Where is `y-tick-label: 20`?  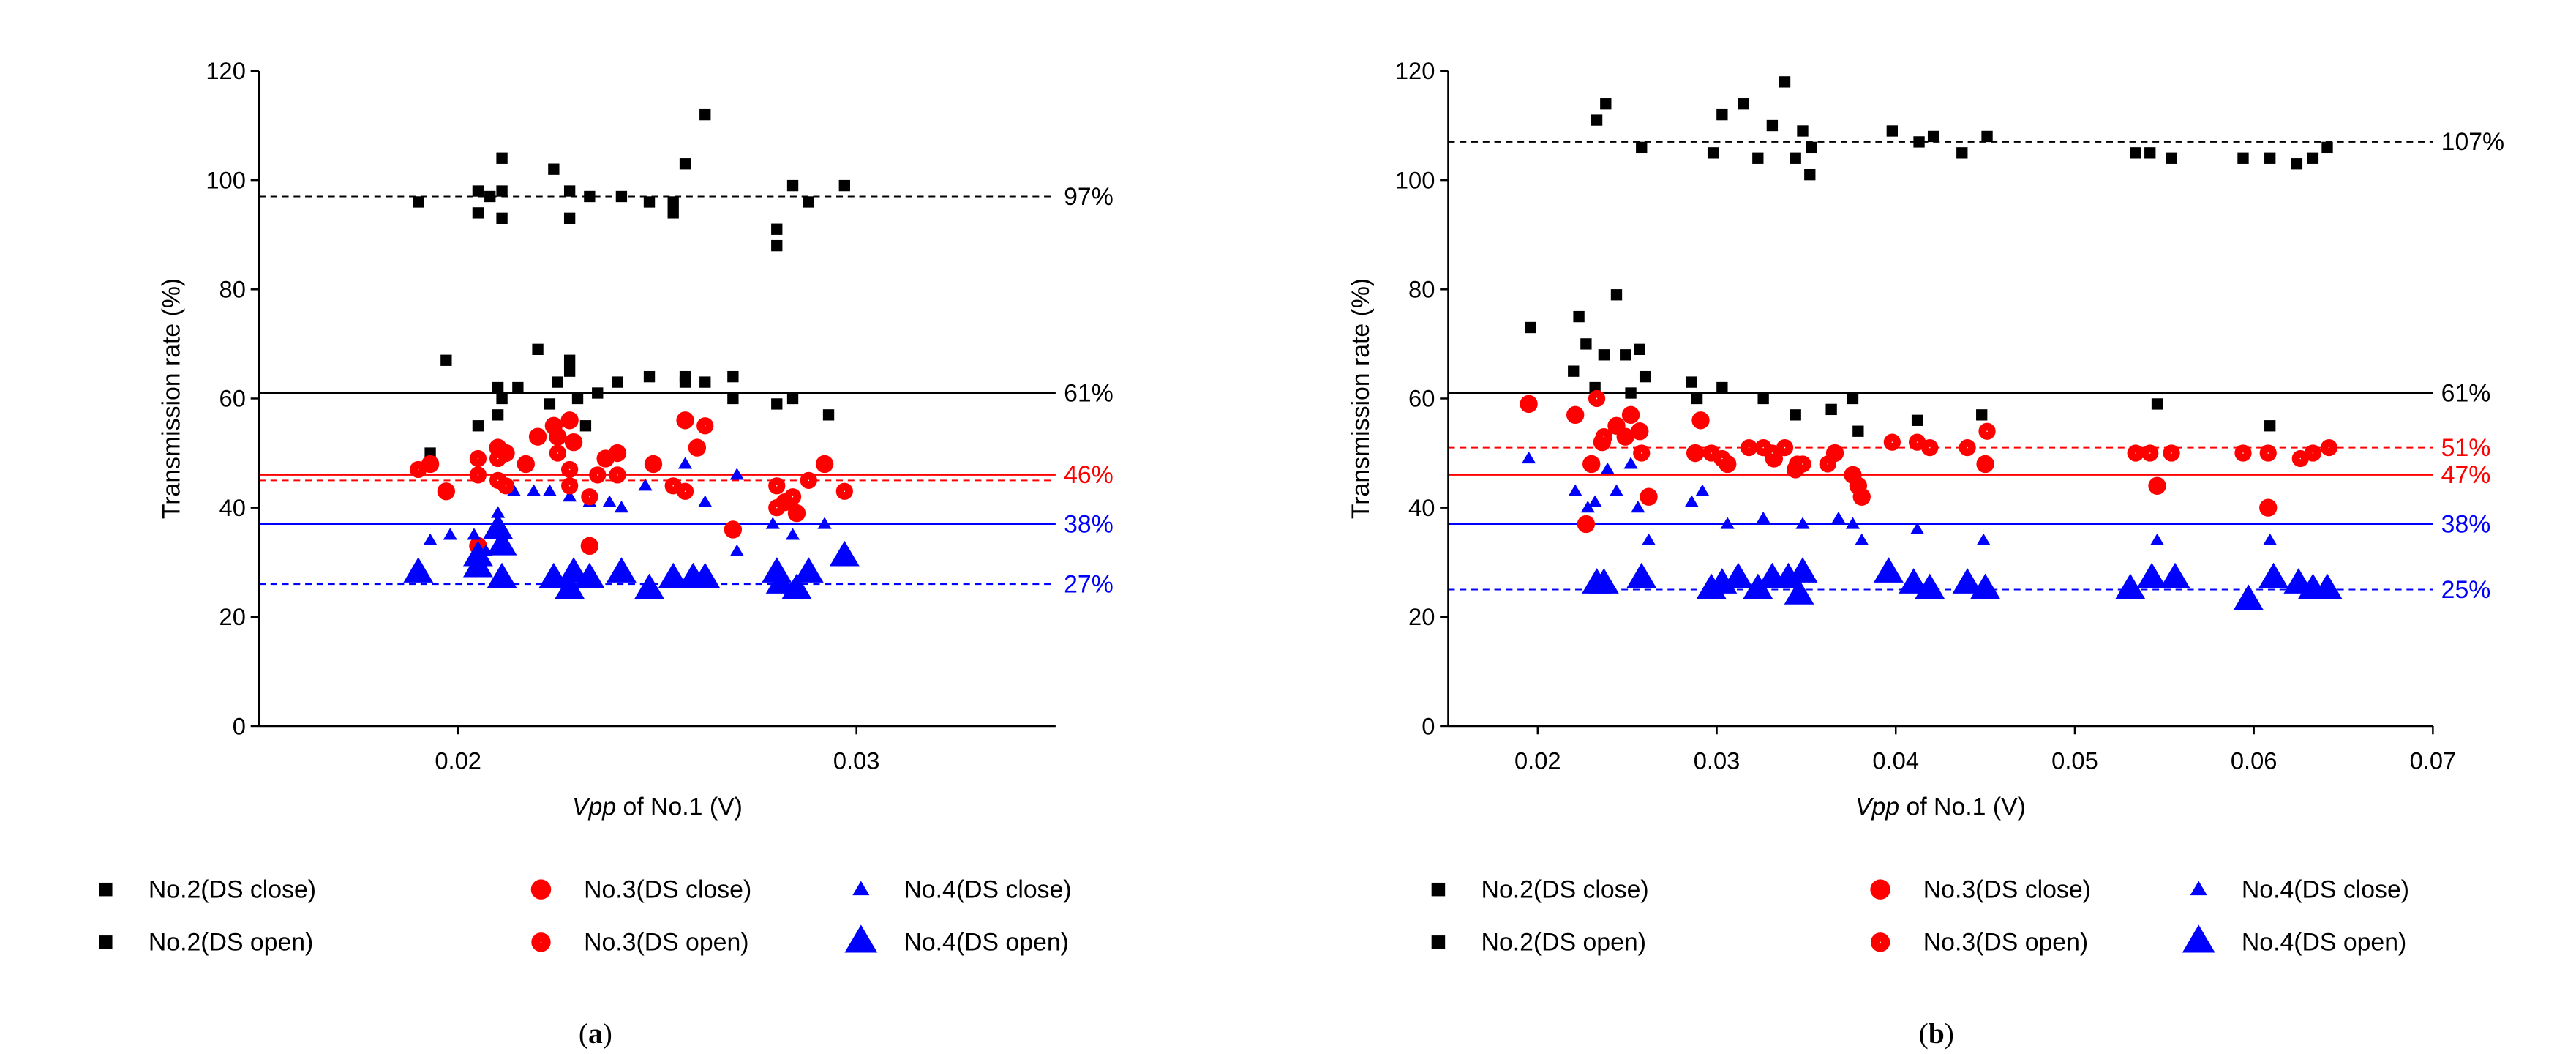
y-tick-label: 20 is located at coordinates (232, 616).